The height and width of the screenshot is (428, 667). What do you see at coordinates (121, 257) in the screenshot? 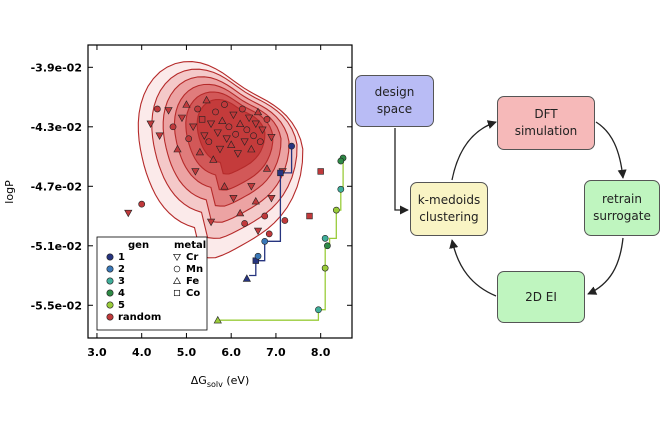
I see `legend-gen-label: 1` at bounding box center [121, 257].